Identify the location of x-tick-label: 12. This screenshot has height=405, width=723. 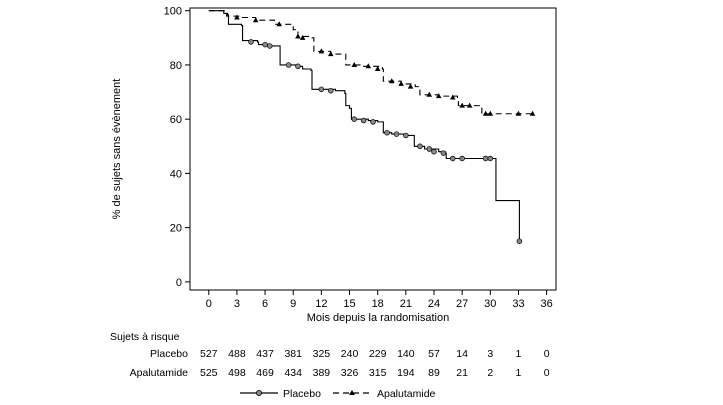
(321, 304).